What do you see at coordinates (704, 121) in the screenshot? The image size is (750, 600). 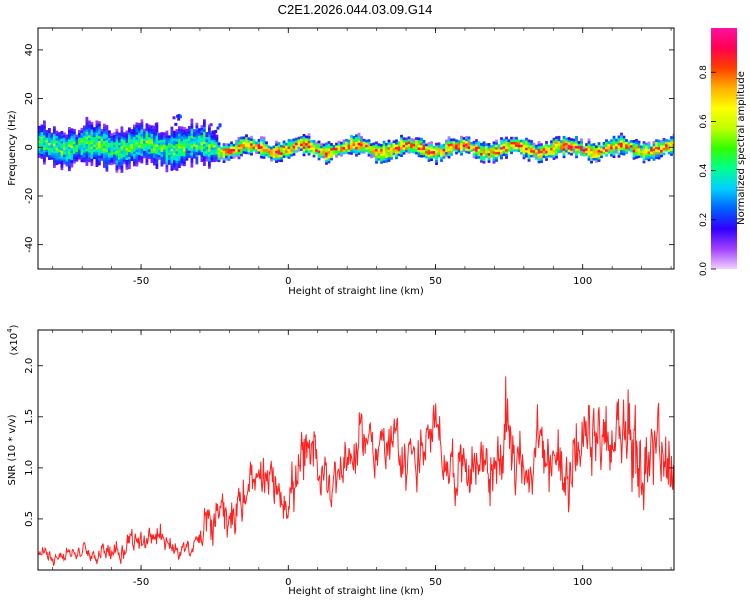 I see `colorbar-tick-label: 0.6` at bounding box center [704, 121].